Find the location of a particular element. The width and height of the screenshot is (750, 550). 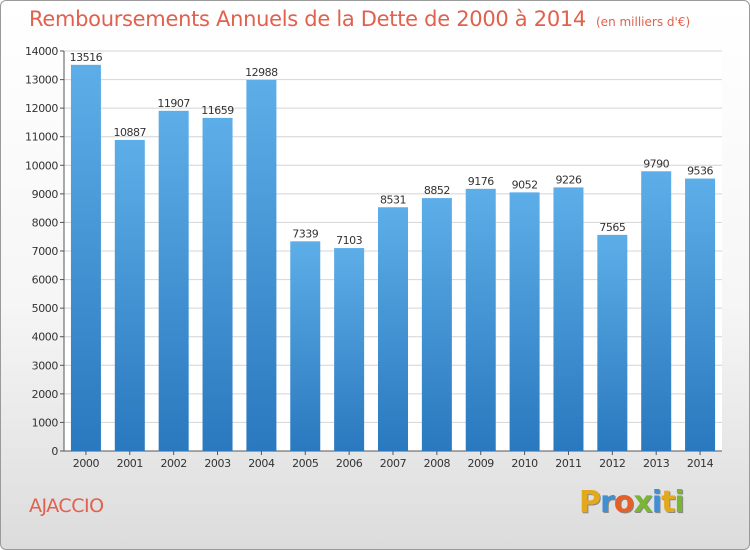

y-tick-label: 6000 is located at coordinates (45, 280).